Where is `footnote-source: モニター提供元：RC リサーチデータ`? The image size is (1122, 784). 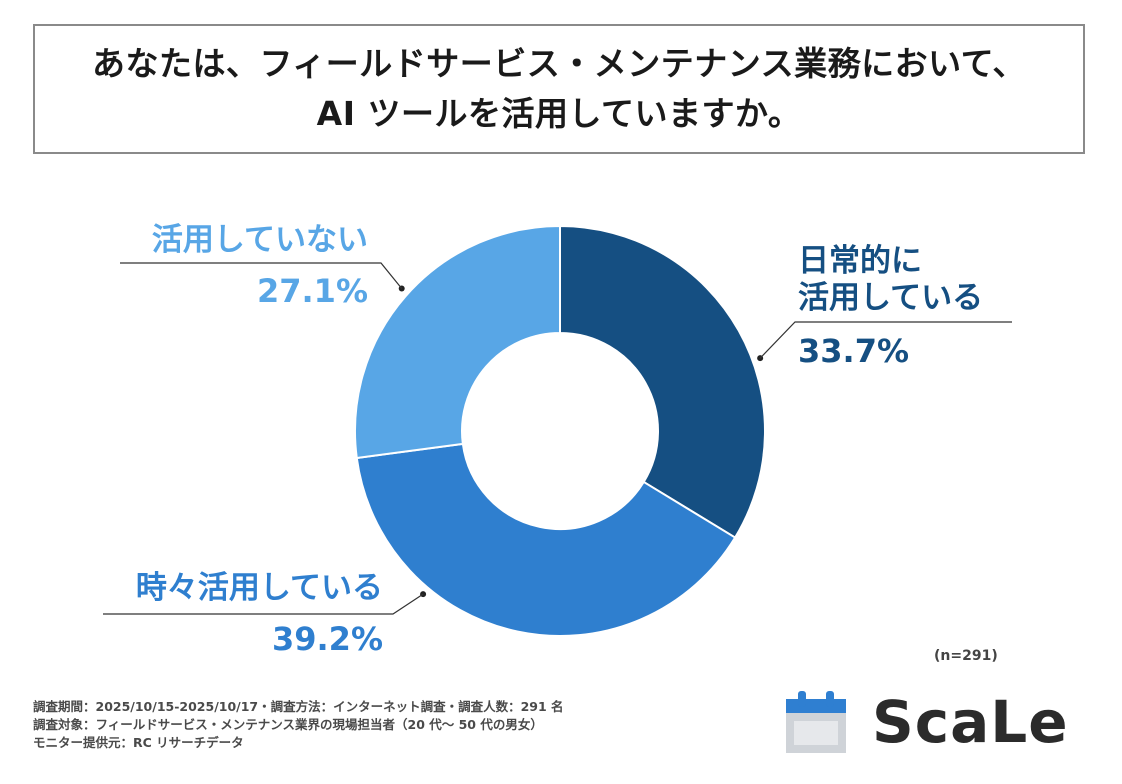
footnote-source: モニター提供元：RC リサーチデータ is located at coordinates (138, 742).